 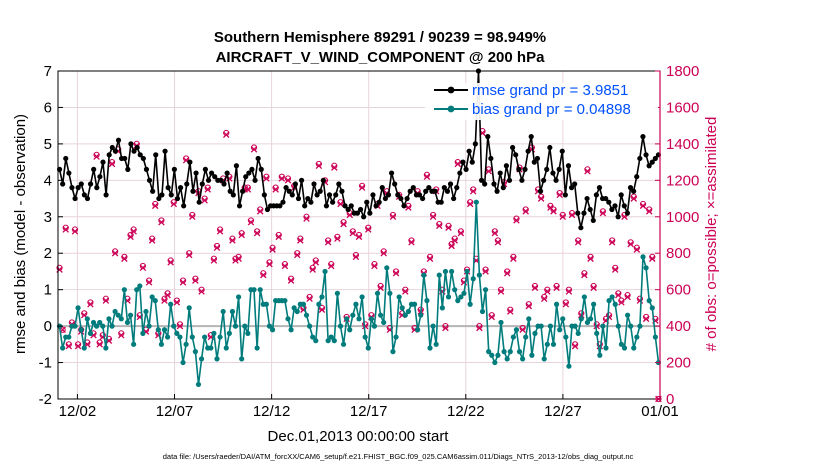 What do you see at coordinates (682, 180) in the screenshot?
I see `y2-tick-label: 1200` at bounding box center [682, 180].